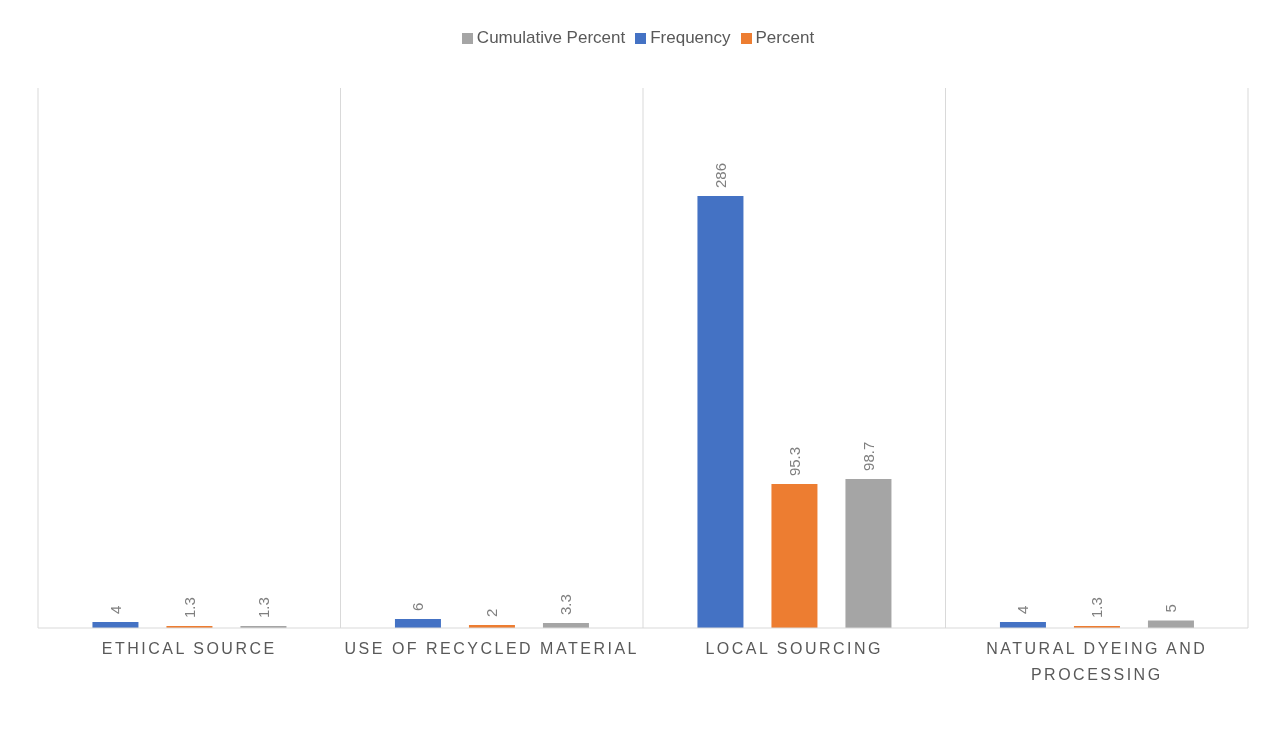 The width and height of the screenshot is (1288, 729). What do you see at coordinates (566, 605) in the screenshot?
I see `data-label: 3.3` at bounding box center [566, 605].